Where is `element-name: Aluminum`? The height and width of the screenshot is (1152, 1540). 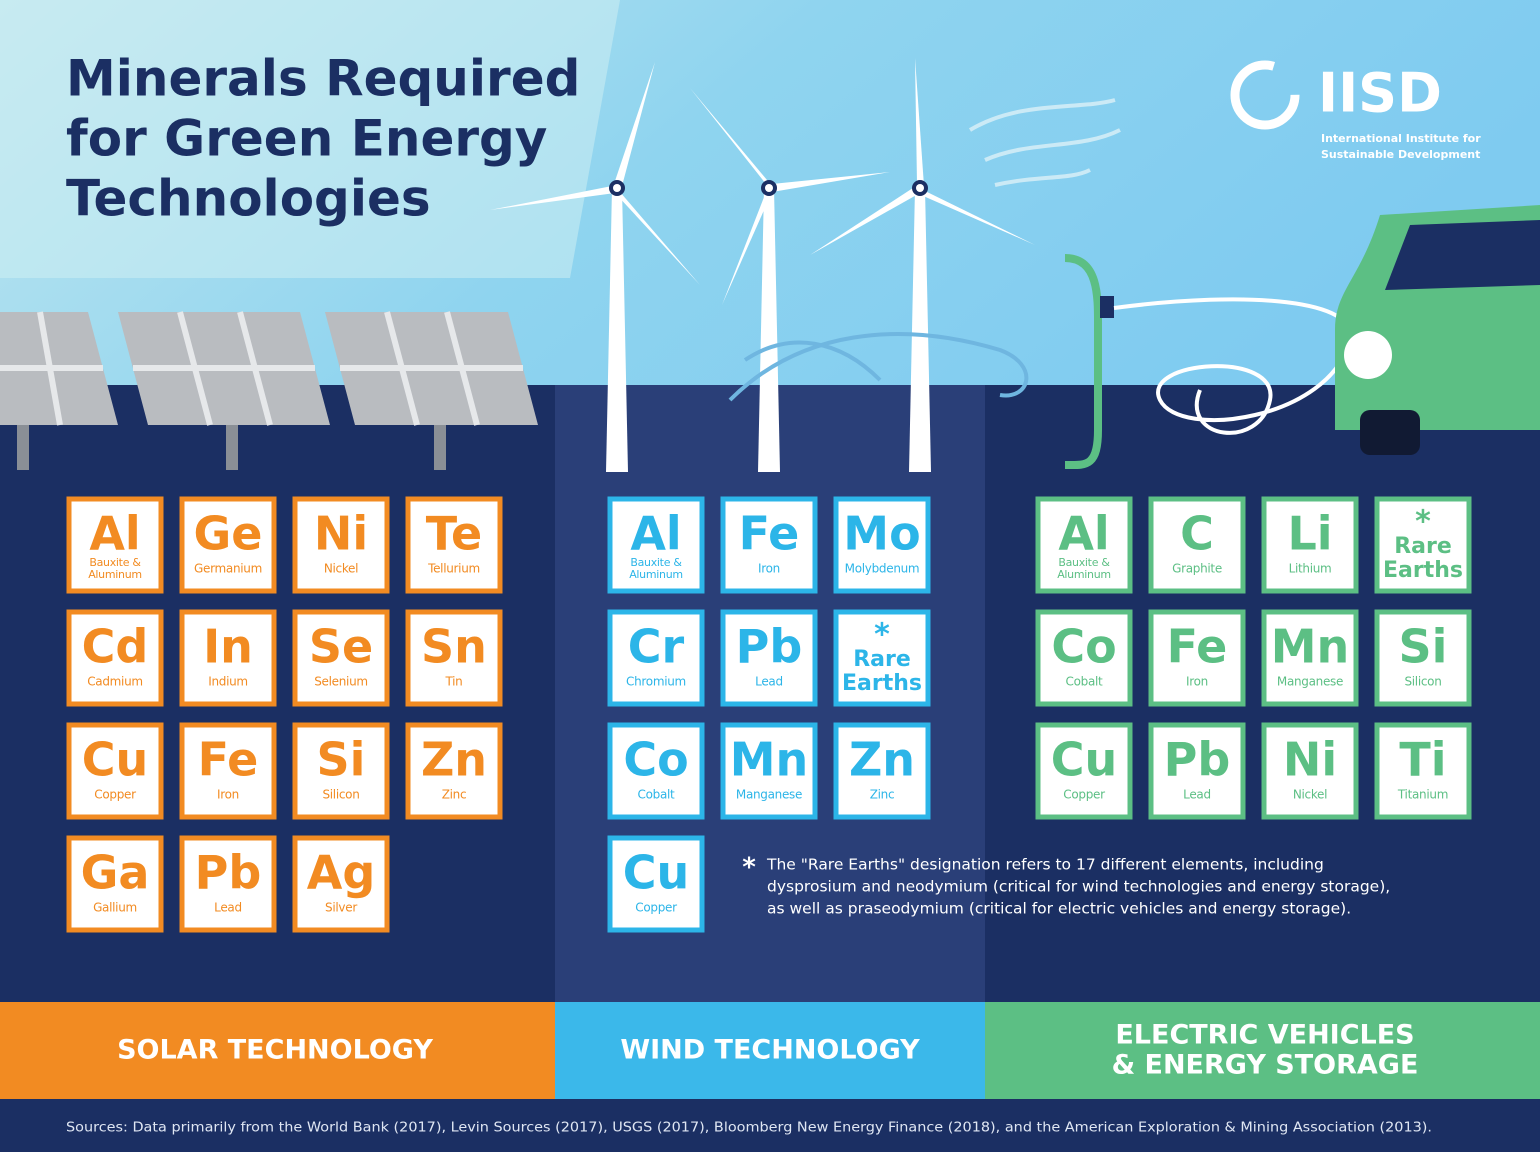
element-name: Aluminum is located at coordinates (115, 574).